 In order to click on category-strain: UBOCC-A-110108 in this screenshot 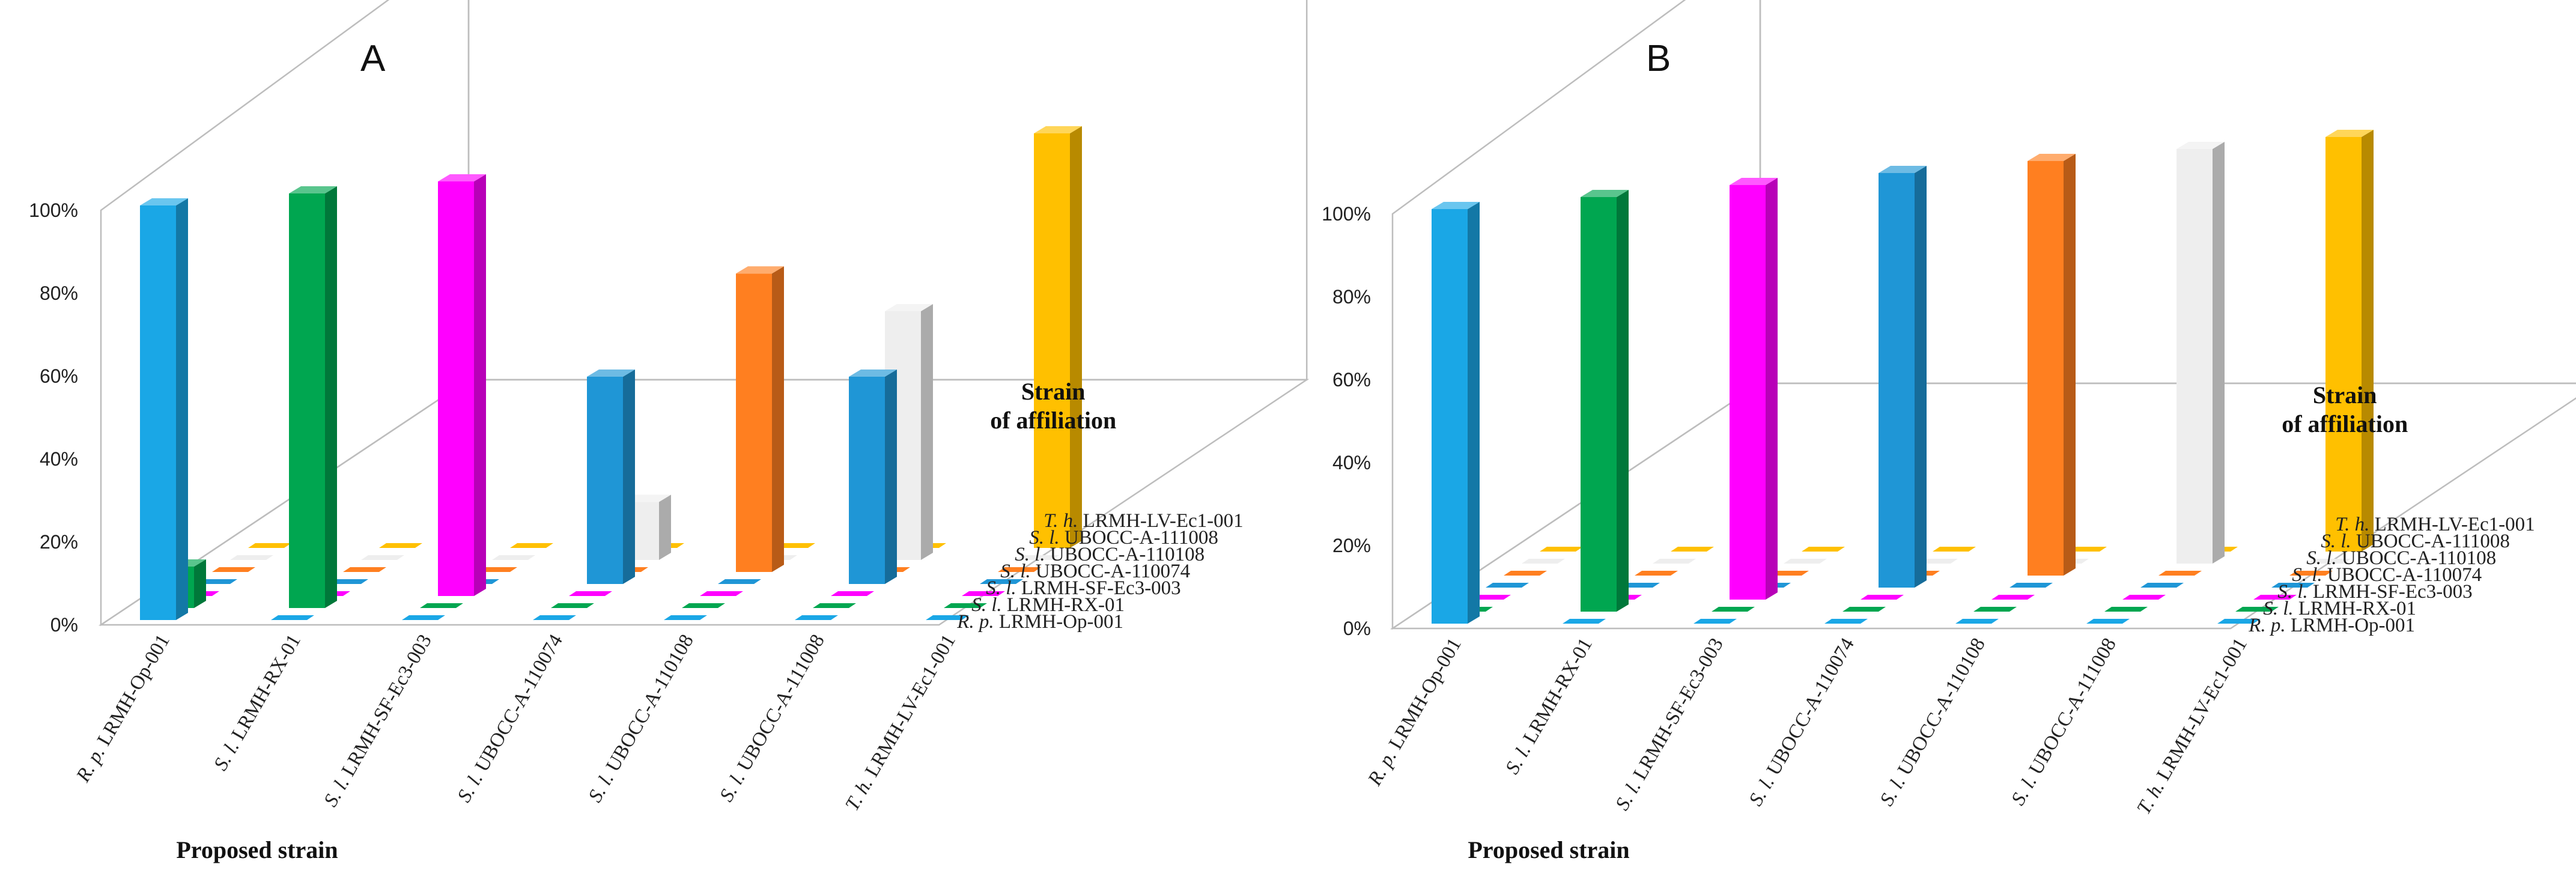, I will do `click(650, 703)`.